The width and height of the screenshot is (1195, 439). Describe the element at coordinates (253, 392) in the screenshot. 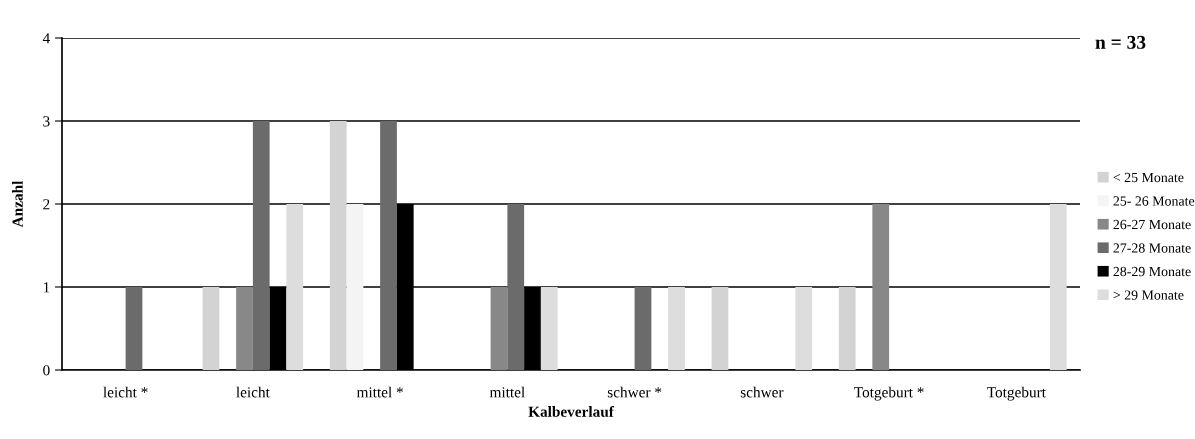

I see `x-tick-label: leicht` at that location.